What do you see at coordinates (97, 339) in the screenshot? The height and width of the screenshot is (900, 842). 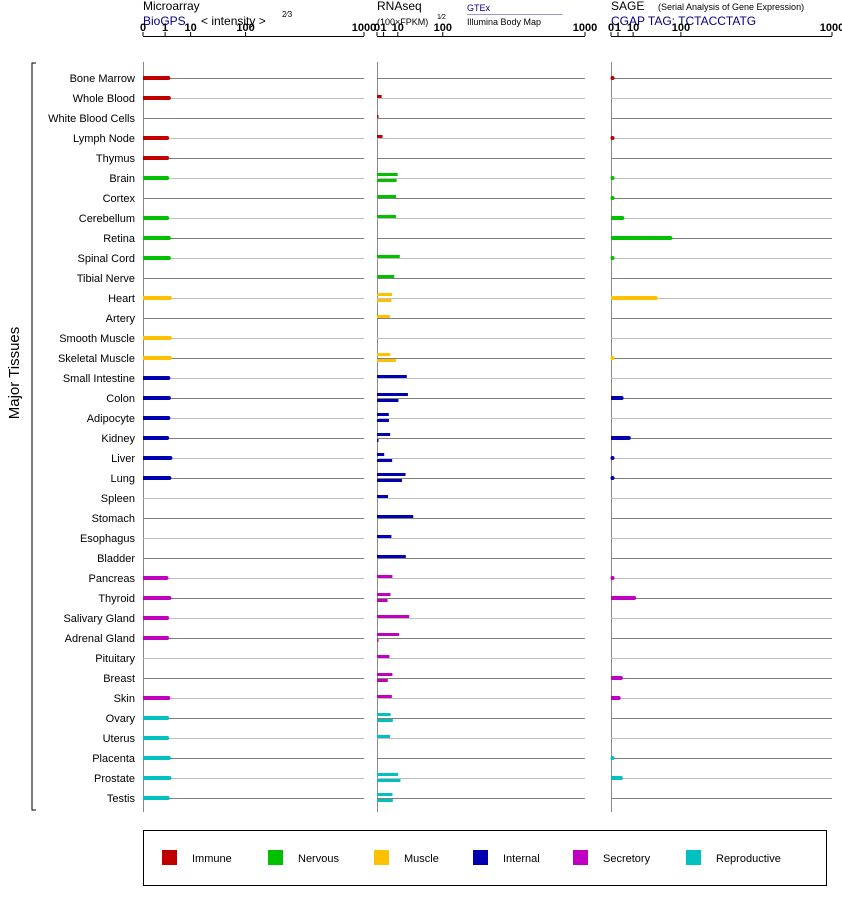 I see `tissue-label: Smooth Muscle` at bounding box center [97, 339].